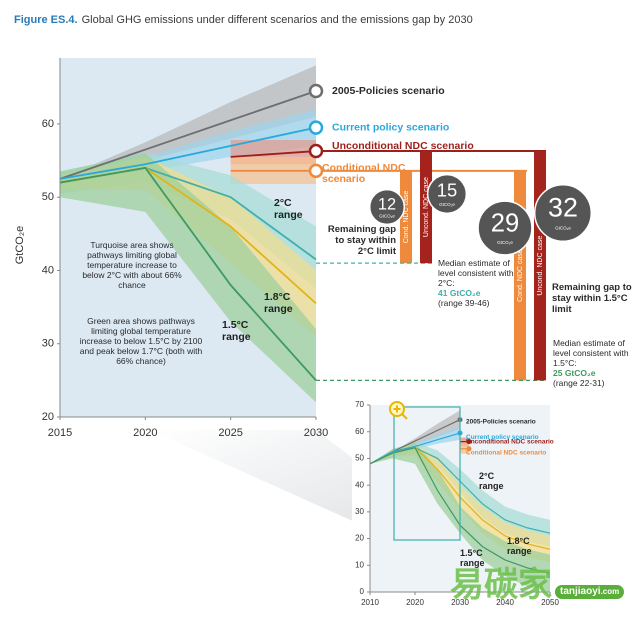 This screenshot has width=637, height=630. I want to click on note-range: (range 22-31), so click(579, 383).